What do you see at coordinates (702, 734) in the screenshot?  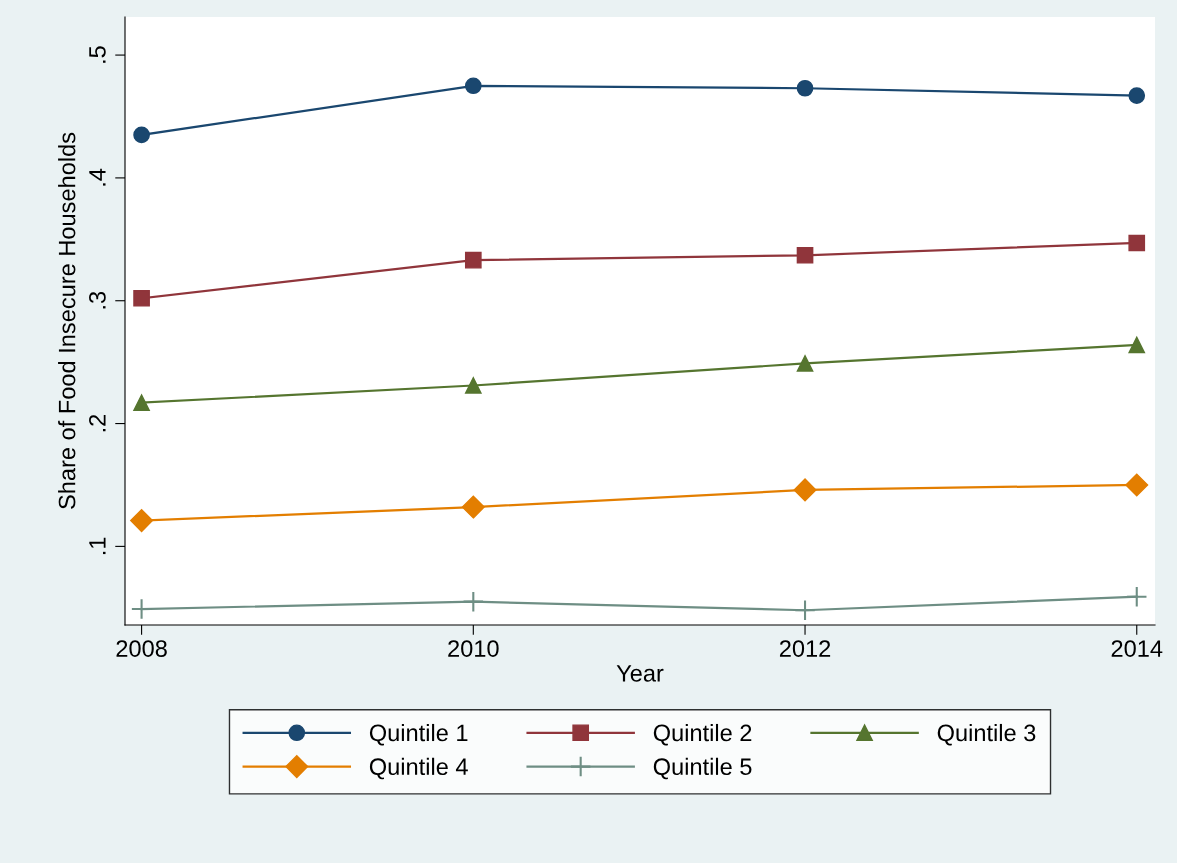 I see `legend-label: Quintile 2` at bounding box center [702, 734].